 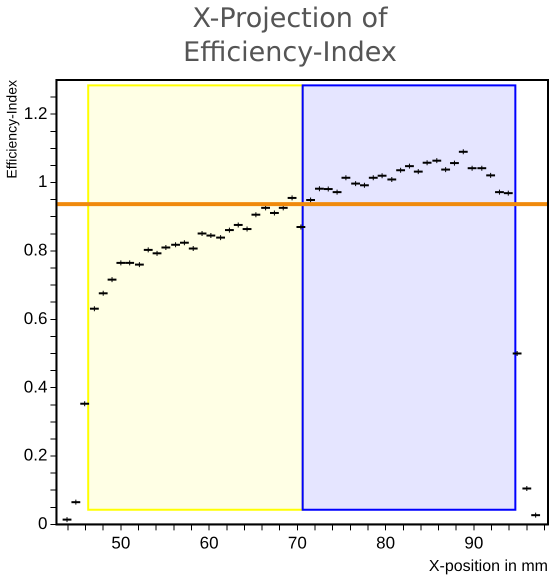 What do you see at coordinates (36, 318) in the screenshot?
I see `y-tick-label: 0.6` at bounding box center [36, 318].